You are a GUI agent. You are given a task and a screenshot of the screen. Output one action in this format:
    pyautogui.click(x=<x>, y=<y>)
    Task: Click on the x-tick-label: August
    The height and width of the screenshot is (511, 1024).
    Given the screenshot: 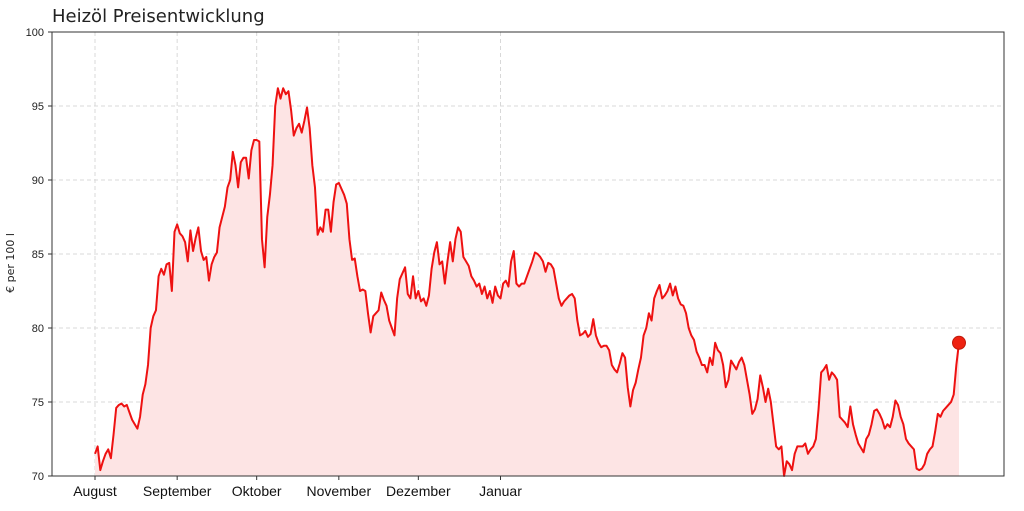 What is the action you would take?
    pyautogui.click(x=95, y=491)
    